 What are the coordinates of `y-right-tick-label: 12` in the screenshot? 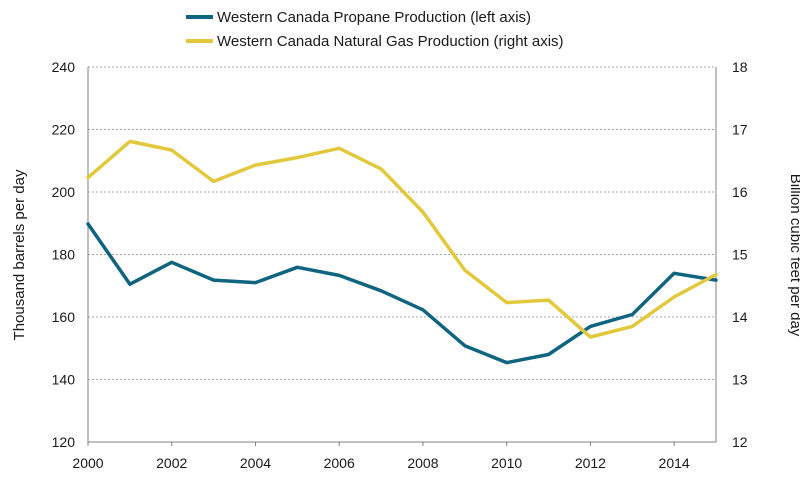 It's located at (740, 442).